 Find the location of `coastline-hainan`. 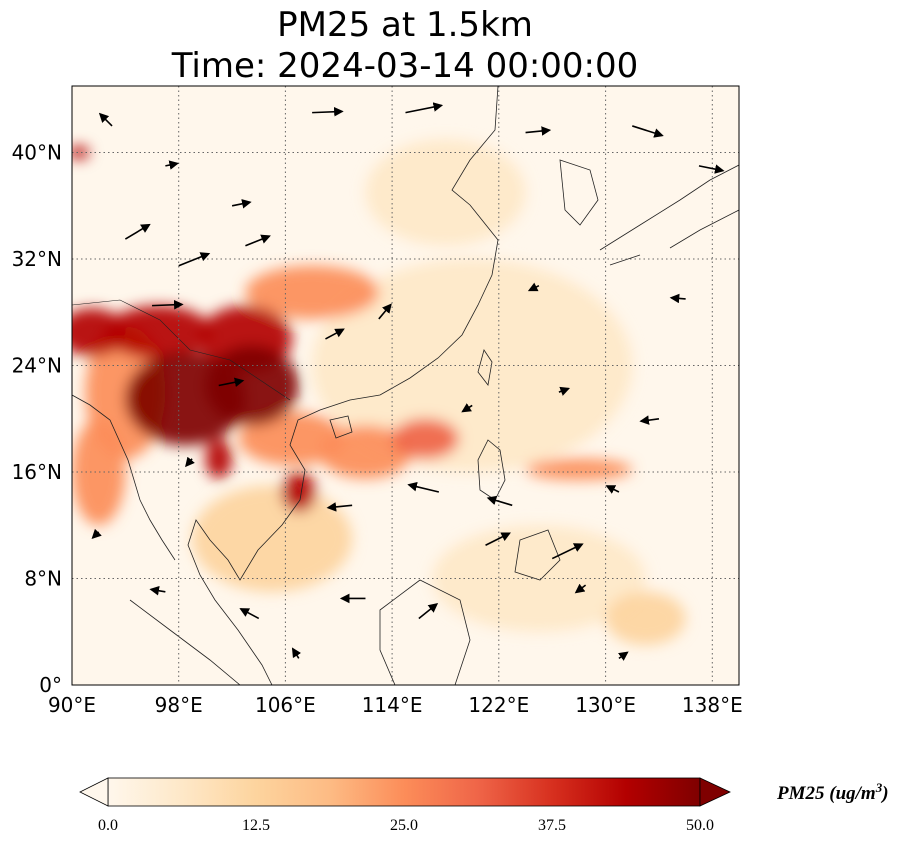

coastline-hainan is located at coordinates (341, 427).